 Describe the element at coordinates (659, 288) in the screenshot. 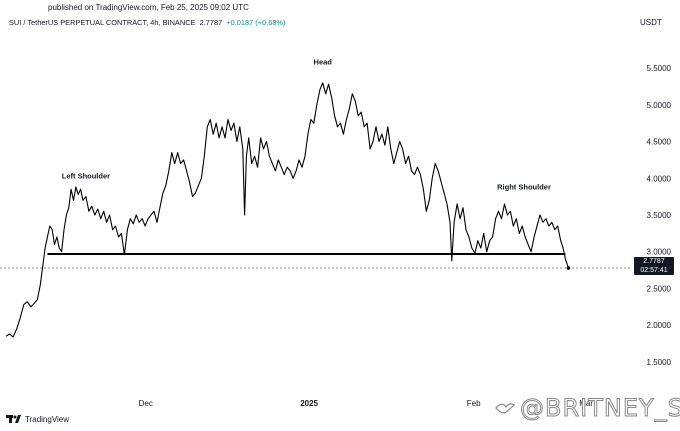

I see `y-tick-label: 2.5000` at that location.